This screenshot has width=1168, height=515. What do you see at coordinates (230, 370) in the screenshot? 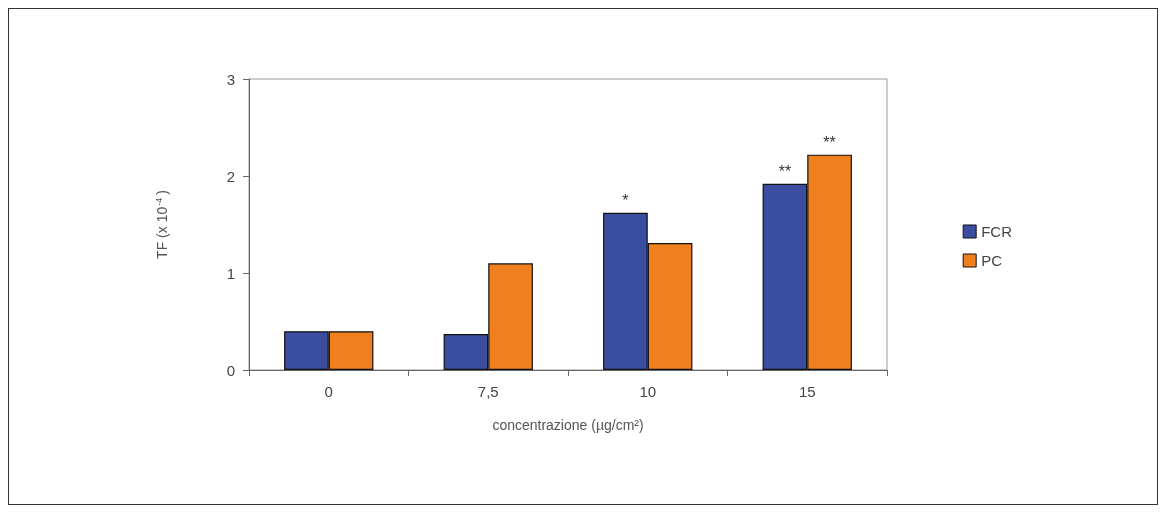
I see `y-tick-label: 0` at bounding box center [230, 370].